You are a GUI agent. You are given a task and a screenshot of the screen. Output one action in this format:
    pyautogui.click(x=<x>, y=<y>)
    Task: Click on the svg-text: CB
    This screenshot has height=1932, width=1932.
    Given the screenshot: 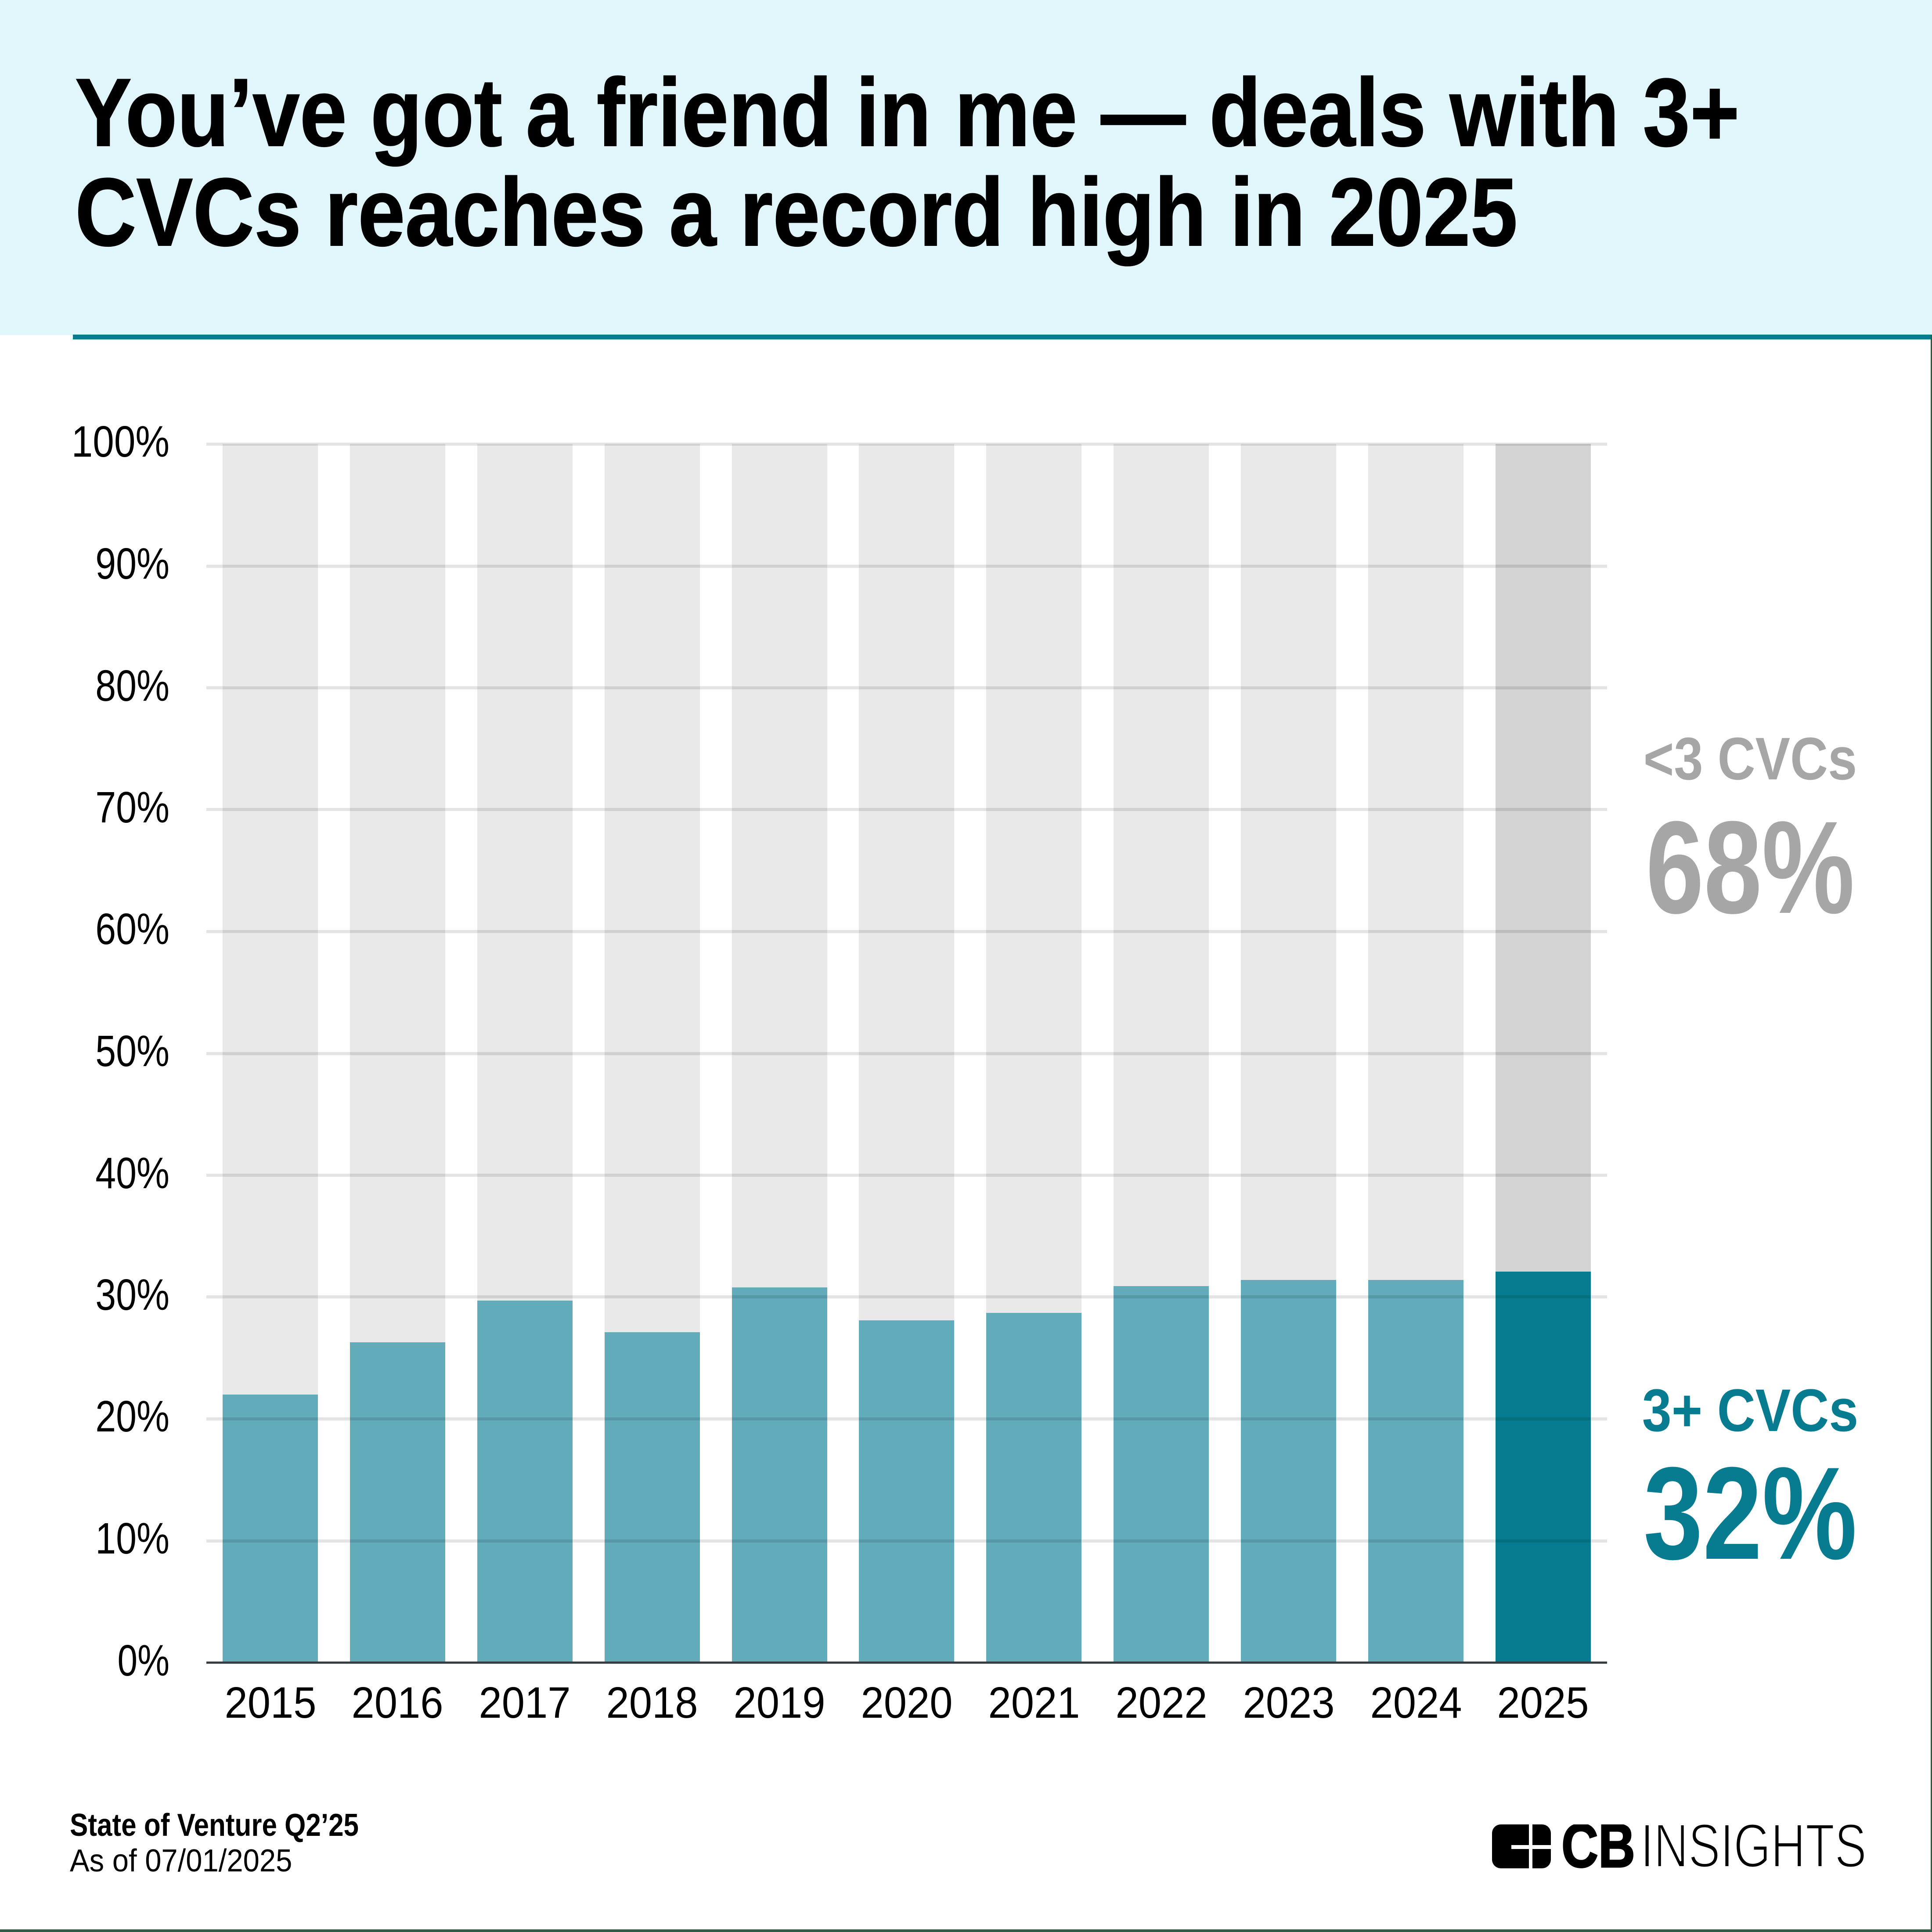 What is the action you would take?
    pyautogui.click(x=1598, y=1847)
    